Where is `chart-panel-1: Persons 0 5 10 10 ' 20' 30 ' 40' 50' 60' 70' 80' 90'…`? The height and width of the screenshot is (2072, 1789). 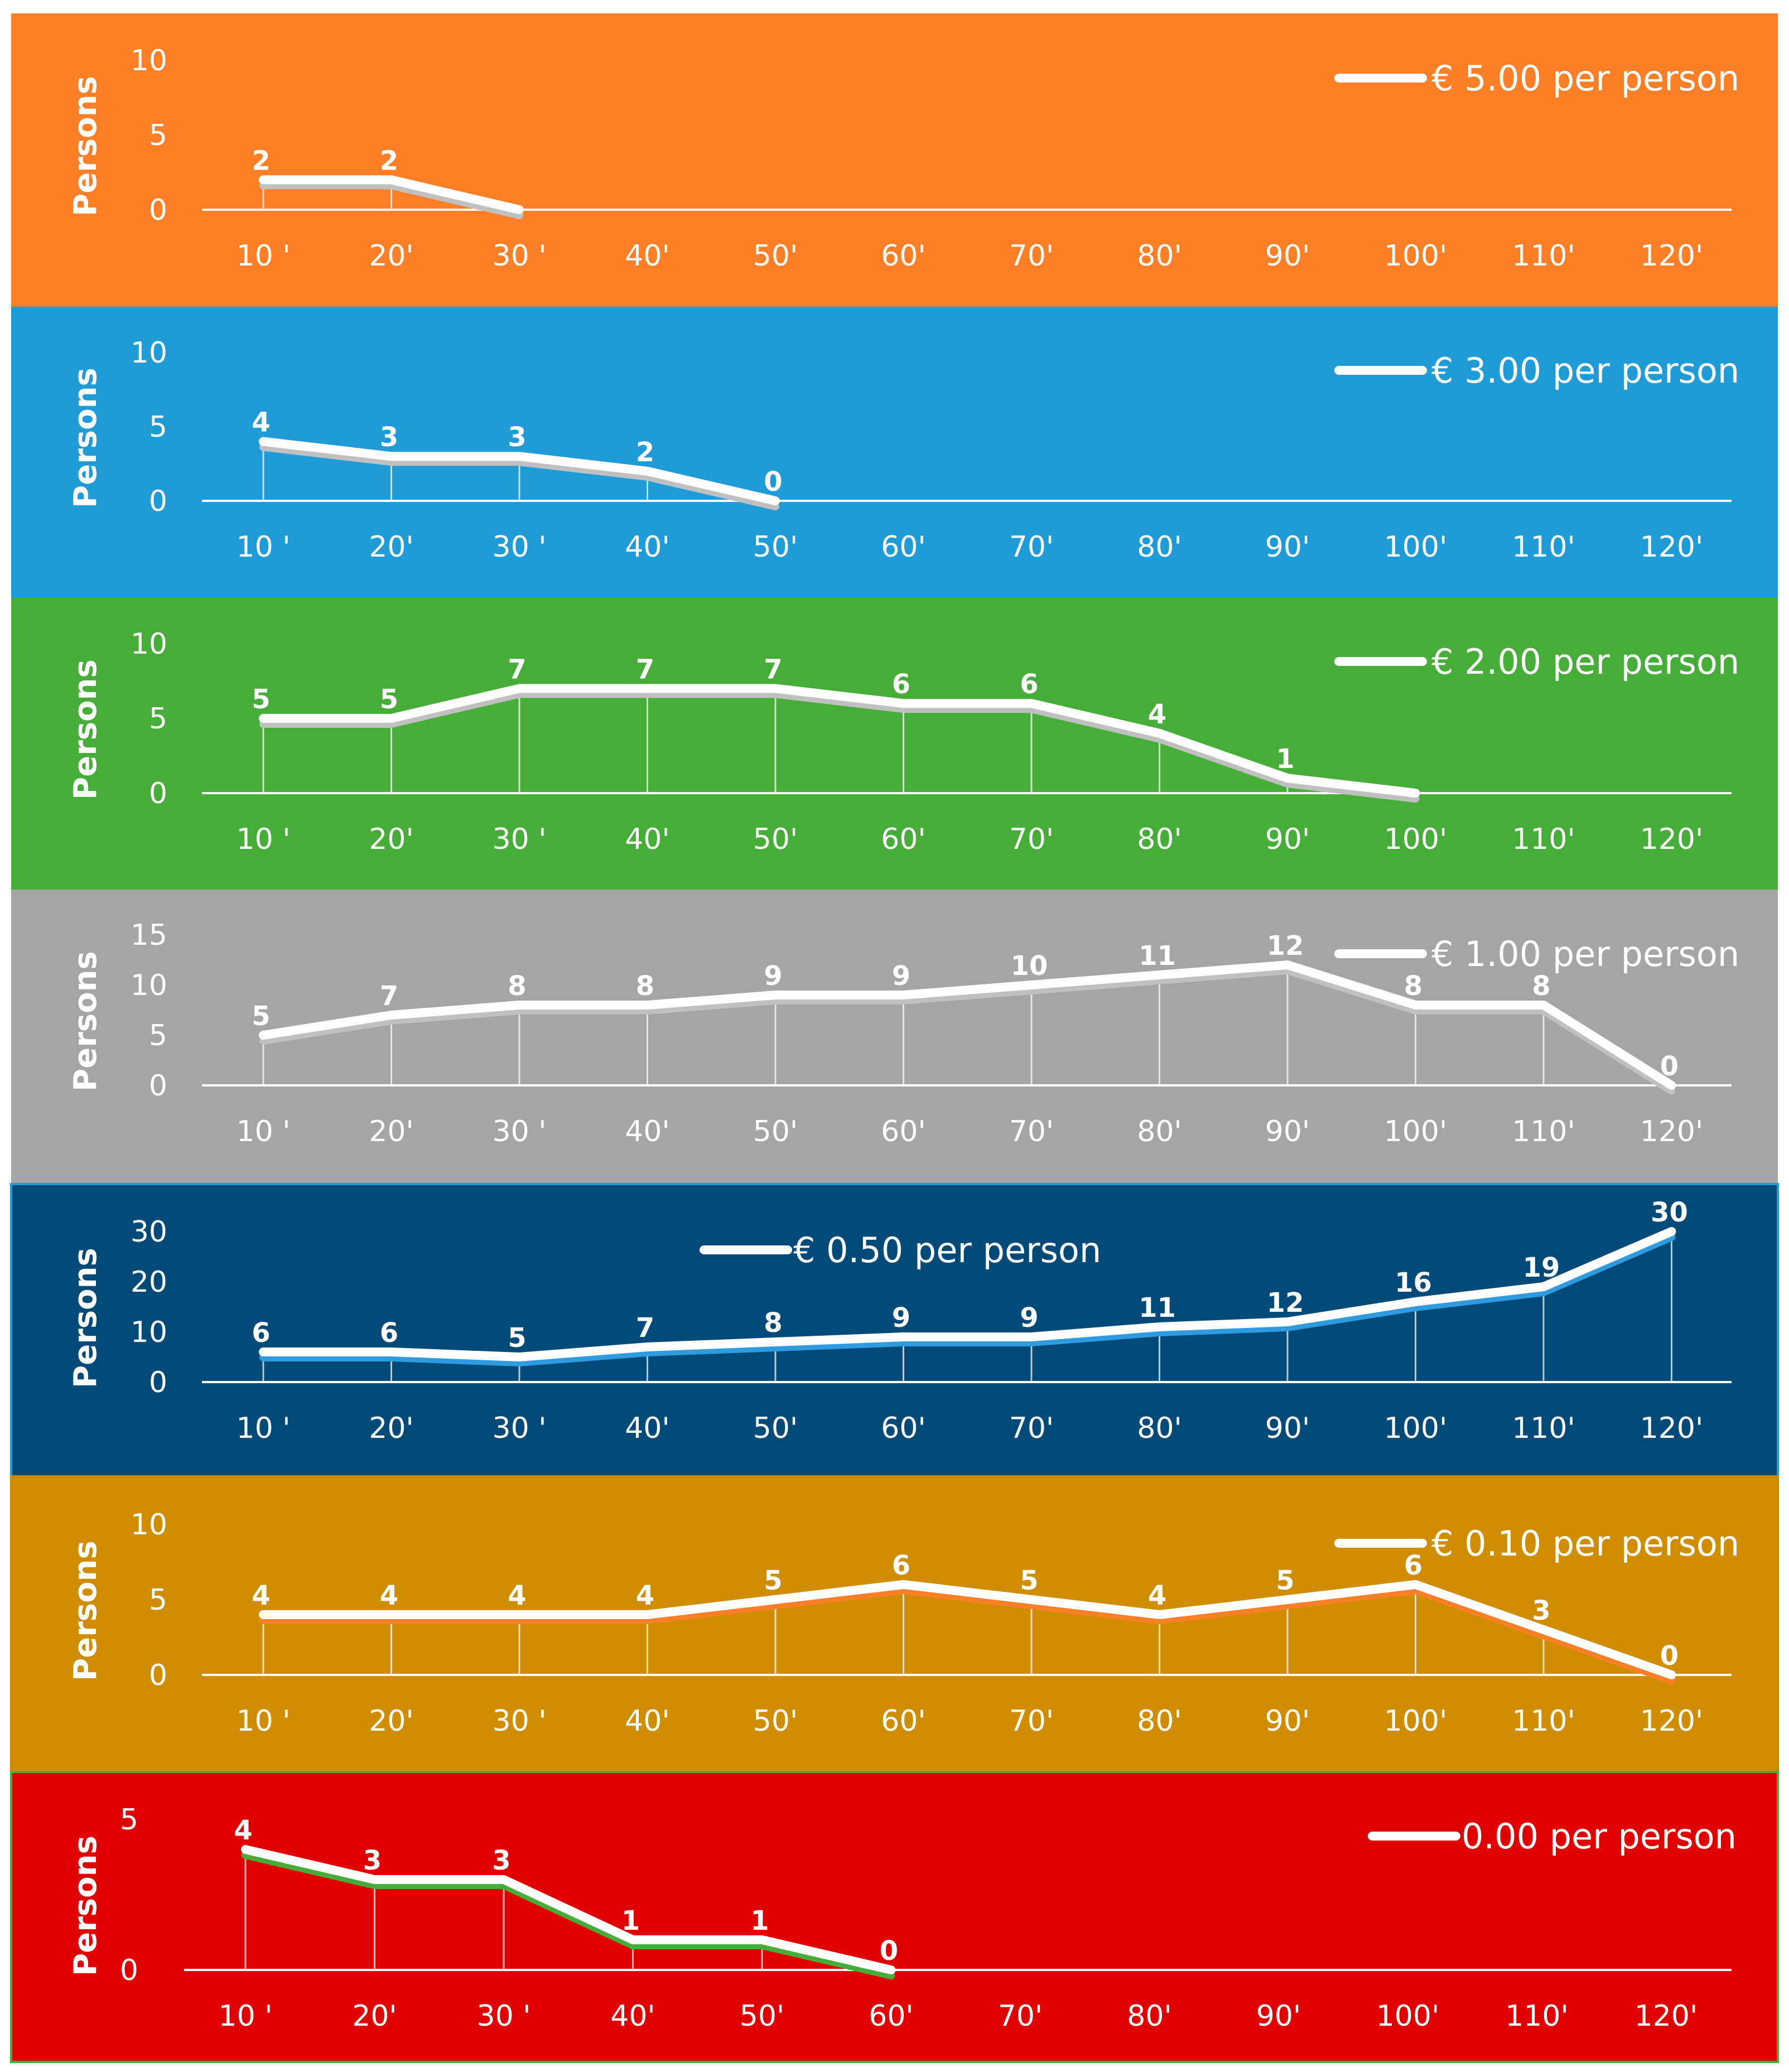
chart-panel-1: Persons 0 5 10 10 ' 20' 30 ' 40' 50' 60' 70' 80' 90'… is located at coordinates (894, 160).